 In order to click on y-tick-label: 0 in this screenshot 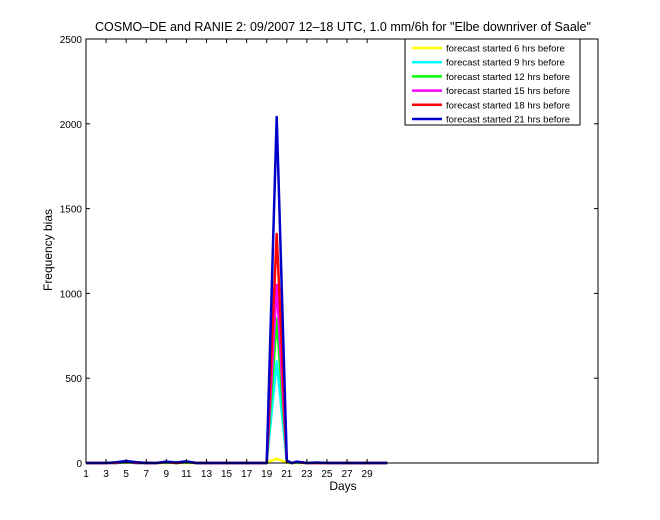, I will do `click(79, 464)`.